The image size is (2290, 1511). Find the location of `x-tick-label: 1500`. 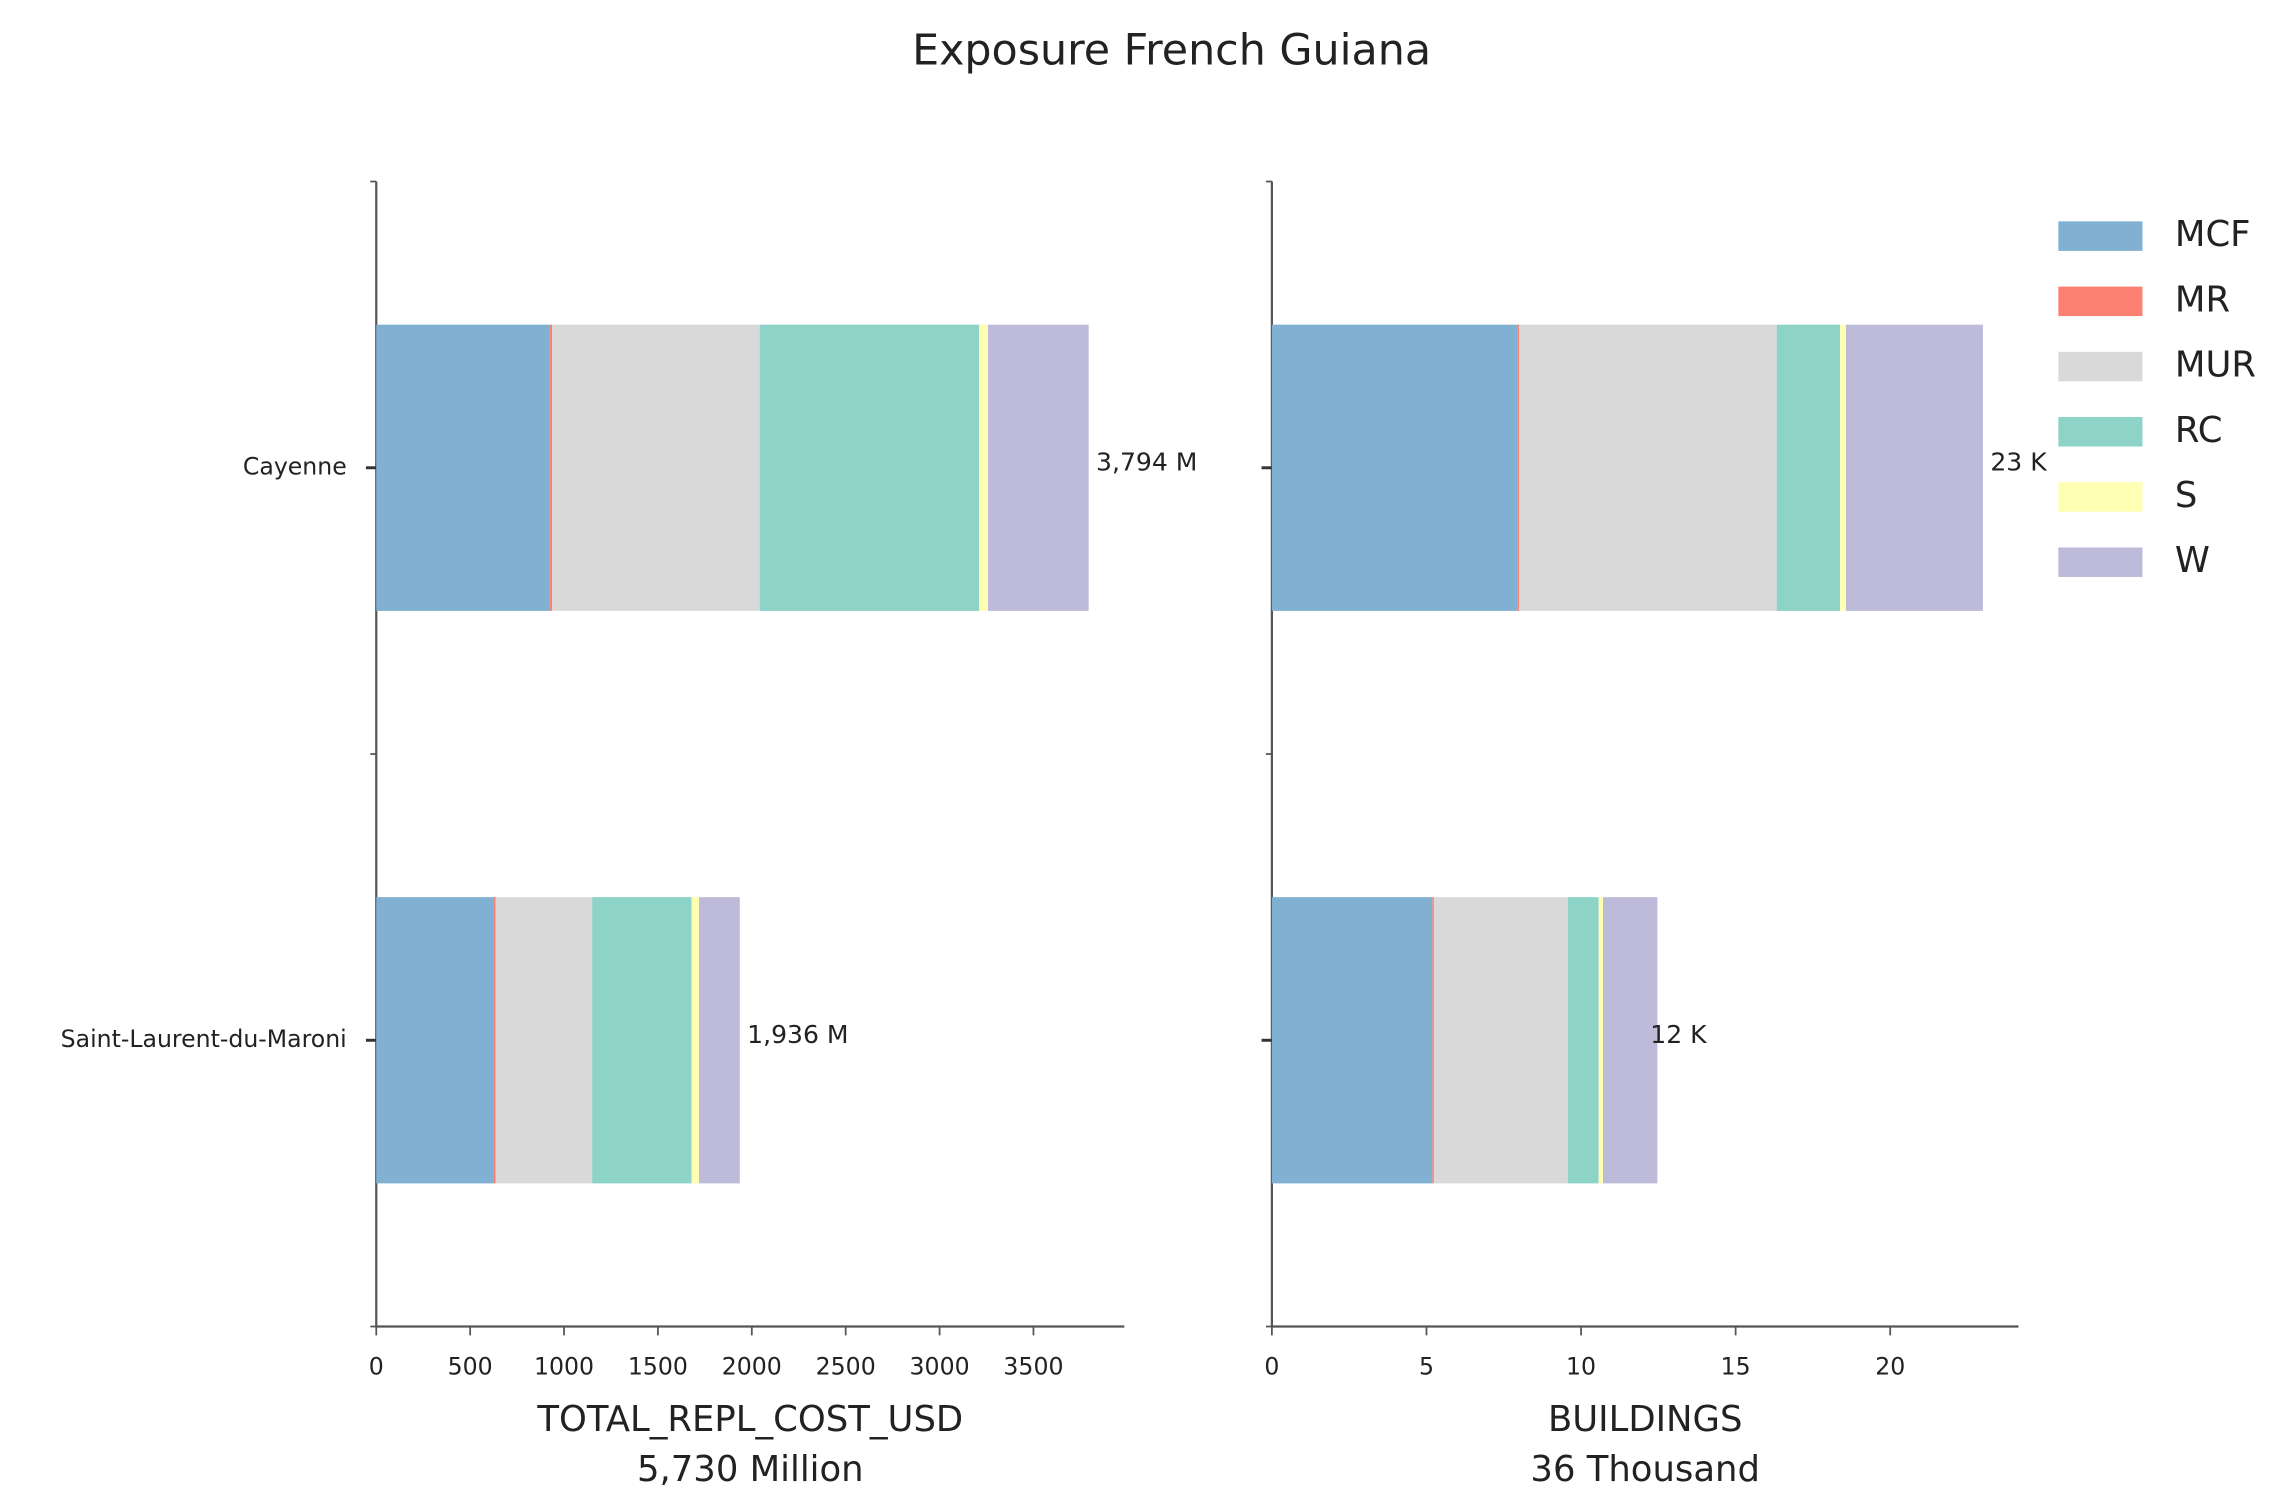

x-tick-label: 1500 is located at coordinates (658, 1366).